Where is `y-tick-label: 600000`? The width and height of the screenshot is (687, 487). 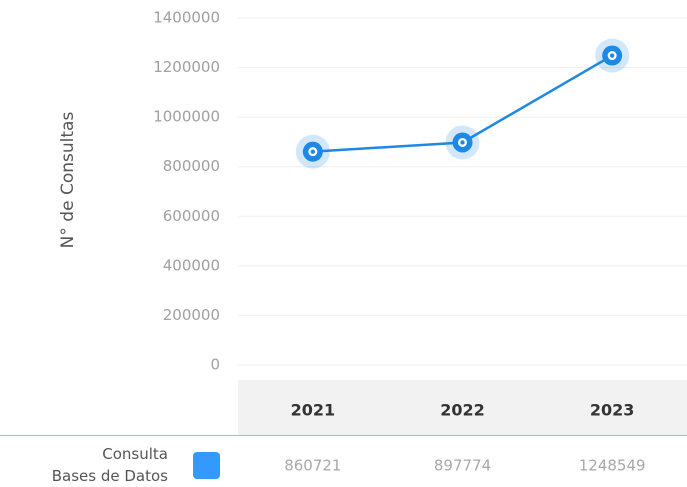 y-tick-label: 600000 is located at coordinates (191, 216).